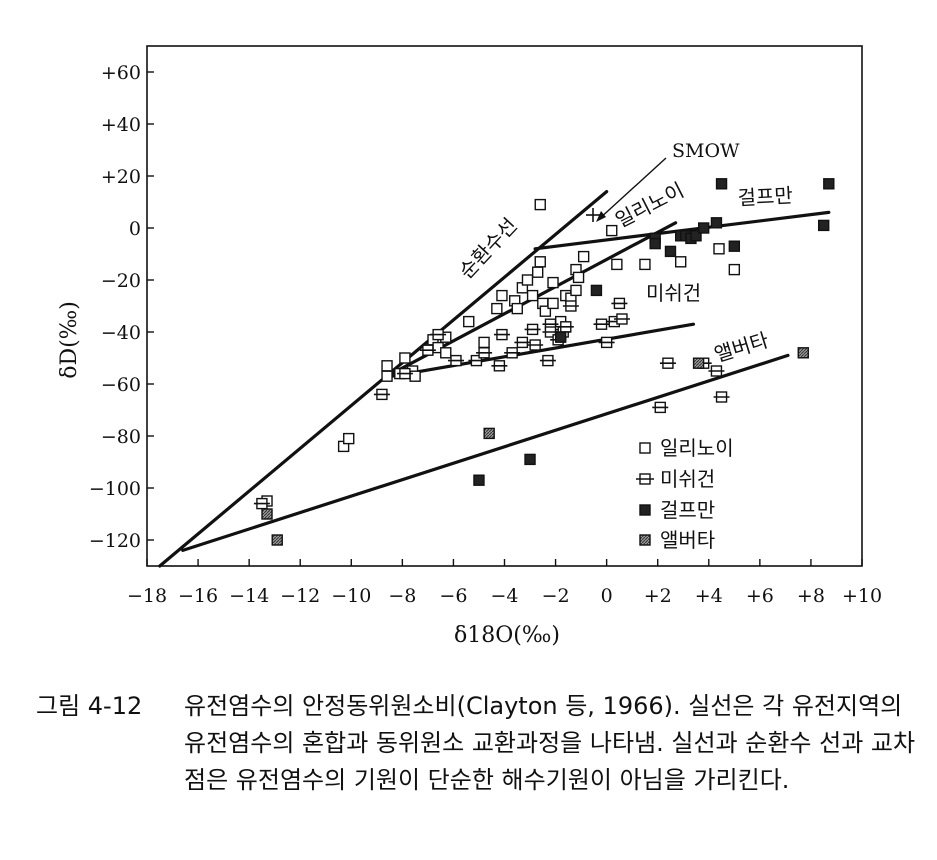  Describe the element at coordinates (121, 385) in the screenshot. I see `y-tick-label: −60` at that location.